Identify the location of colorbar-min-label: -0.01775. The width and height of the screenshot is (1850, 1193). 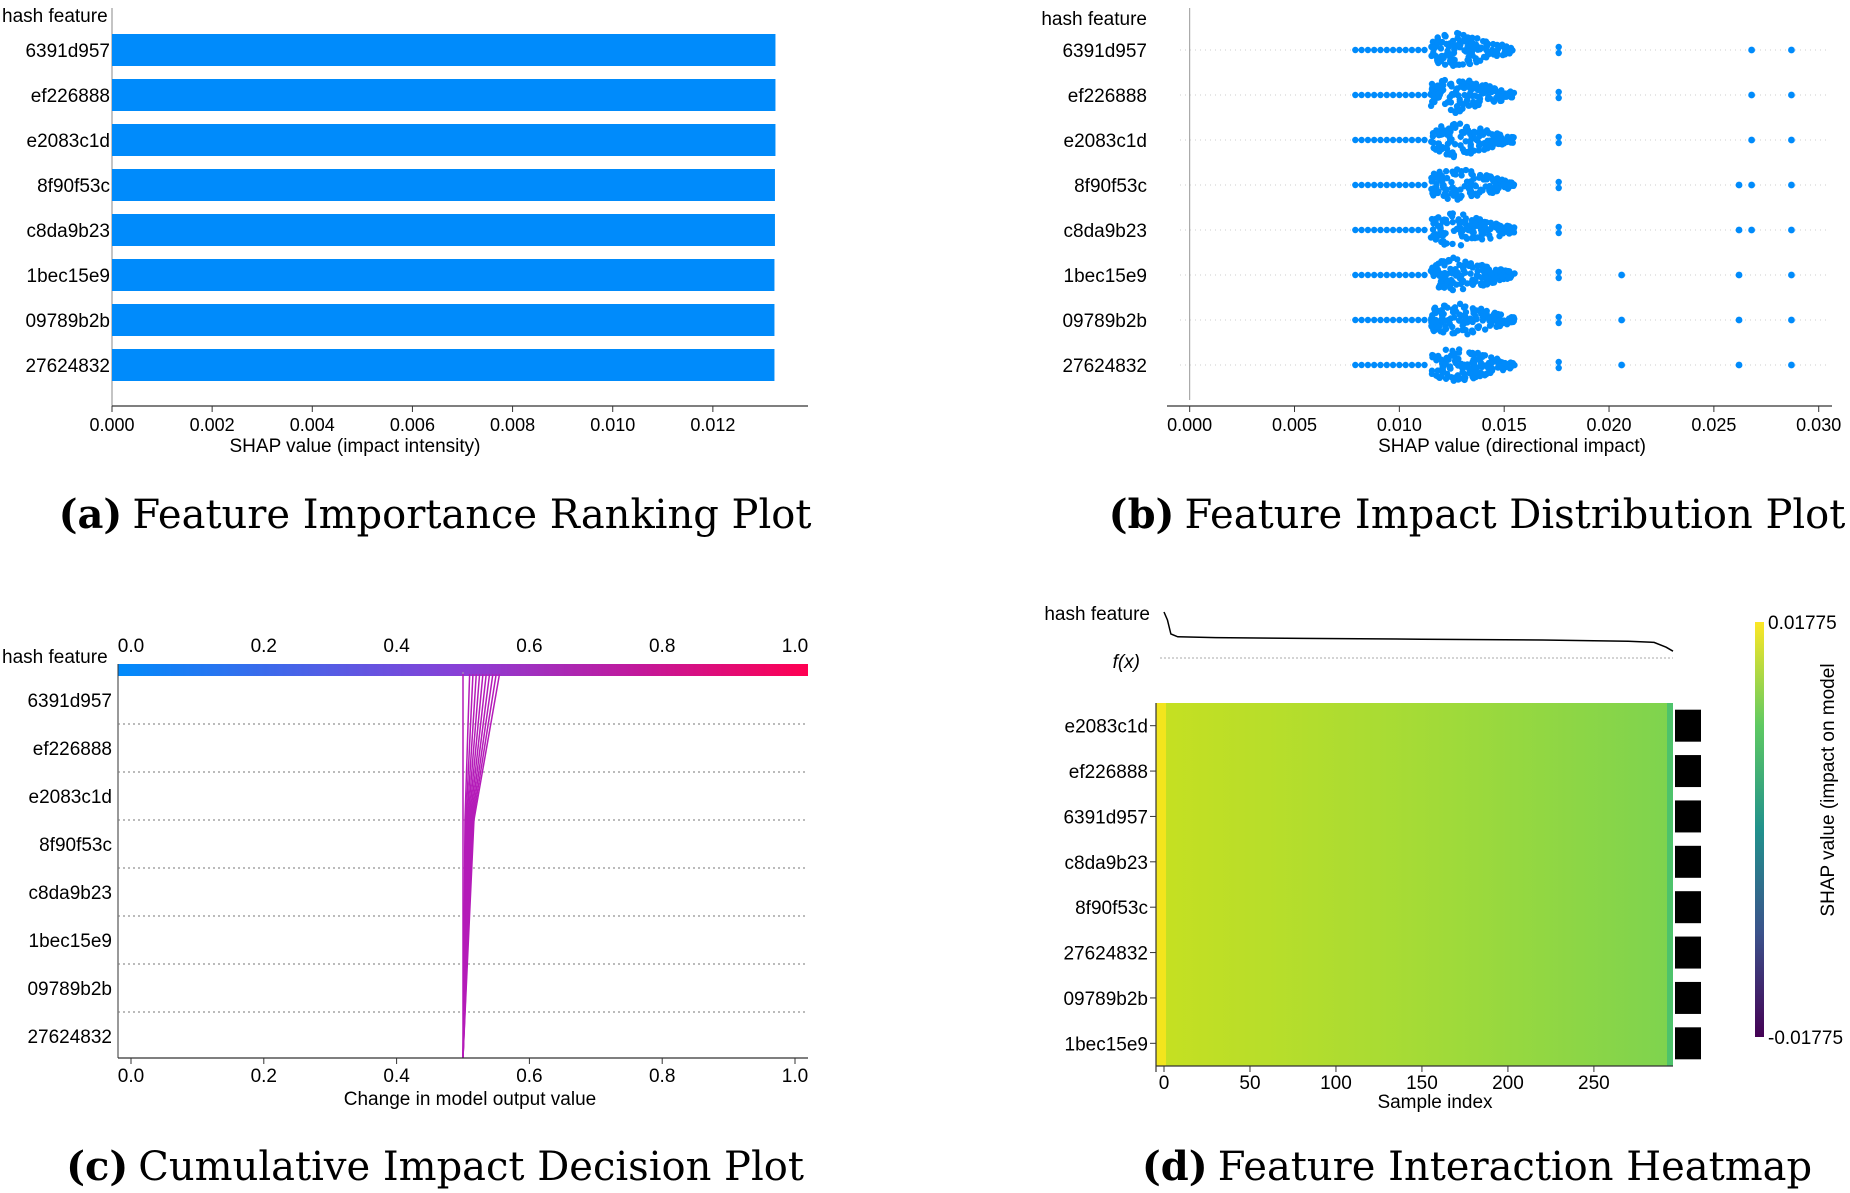
(1805, 1038).